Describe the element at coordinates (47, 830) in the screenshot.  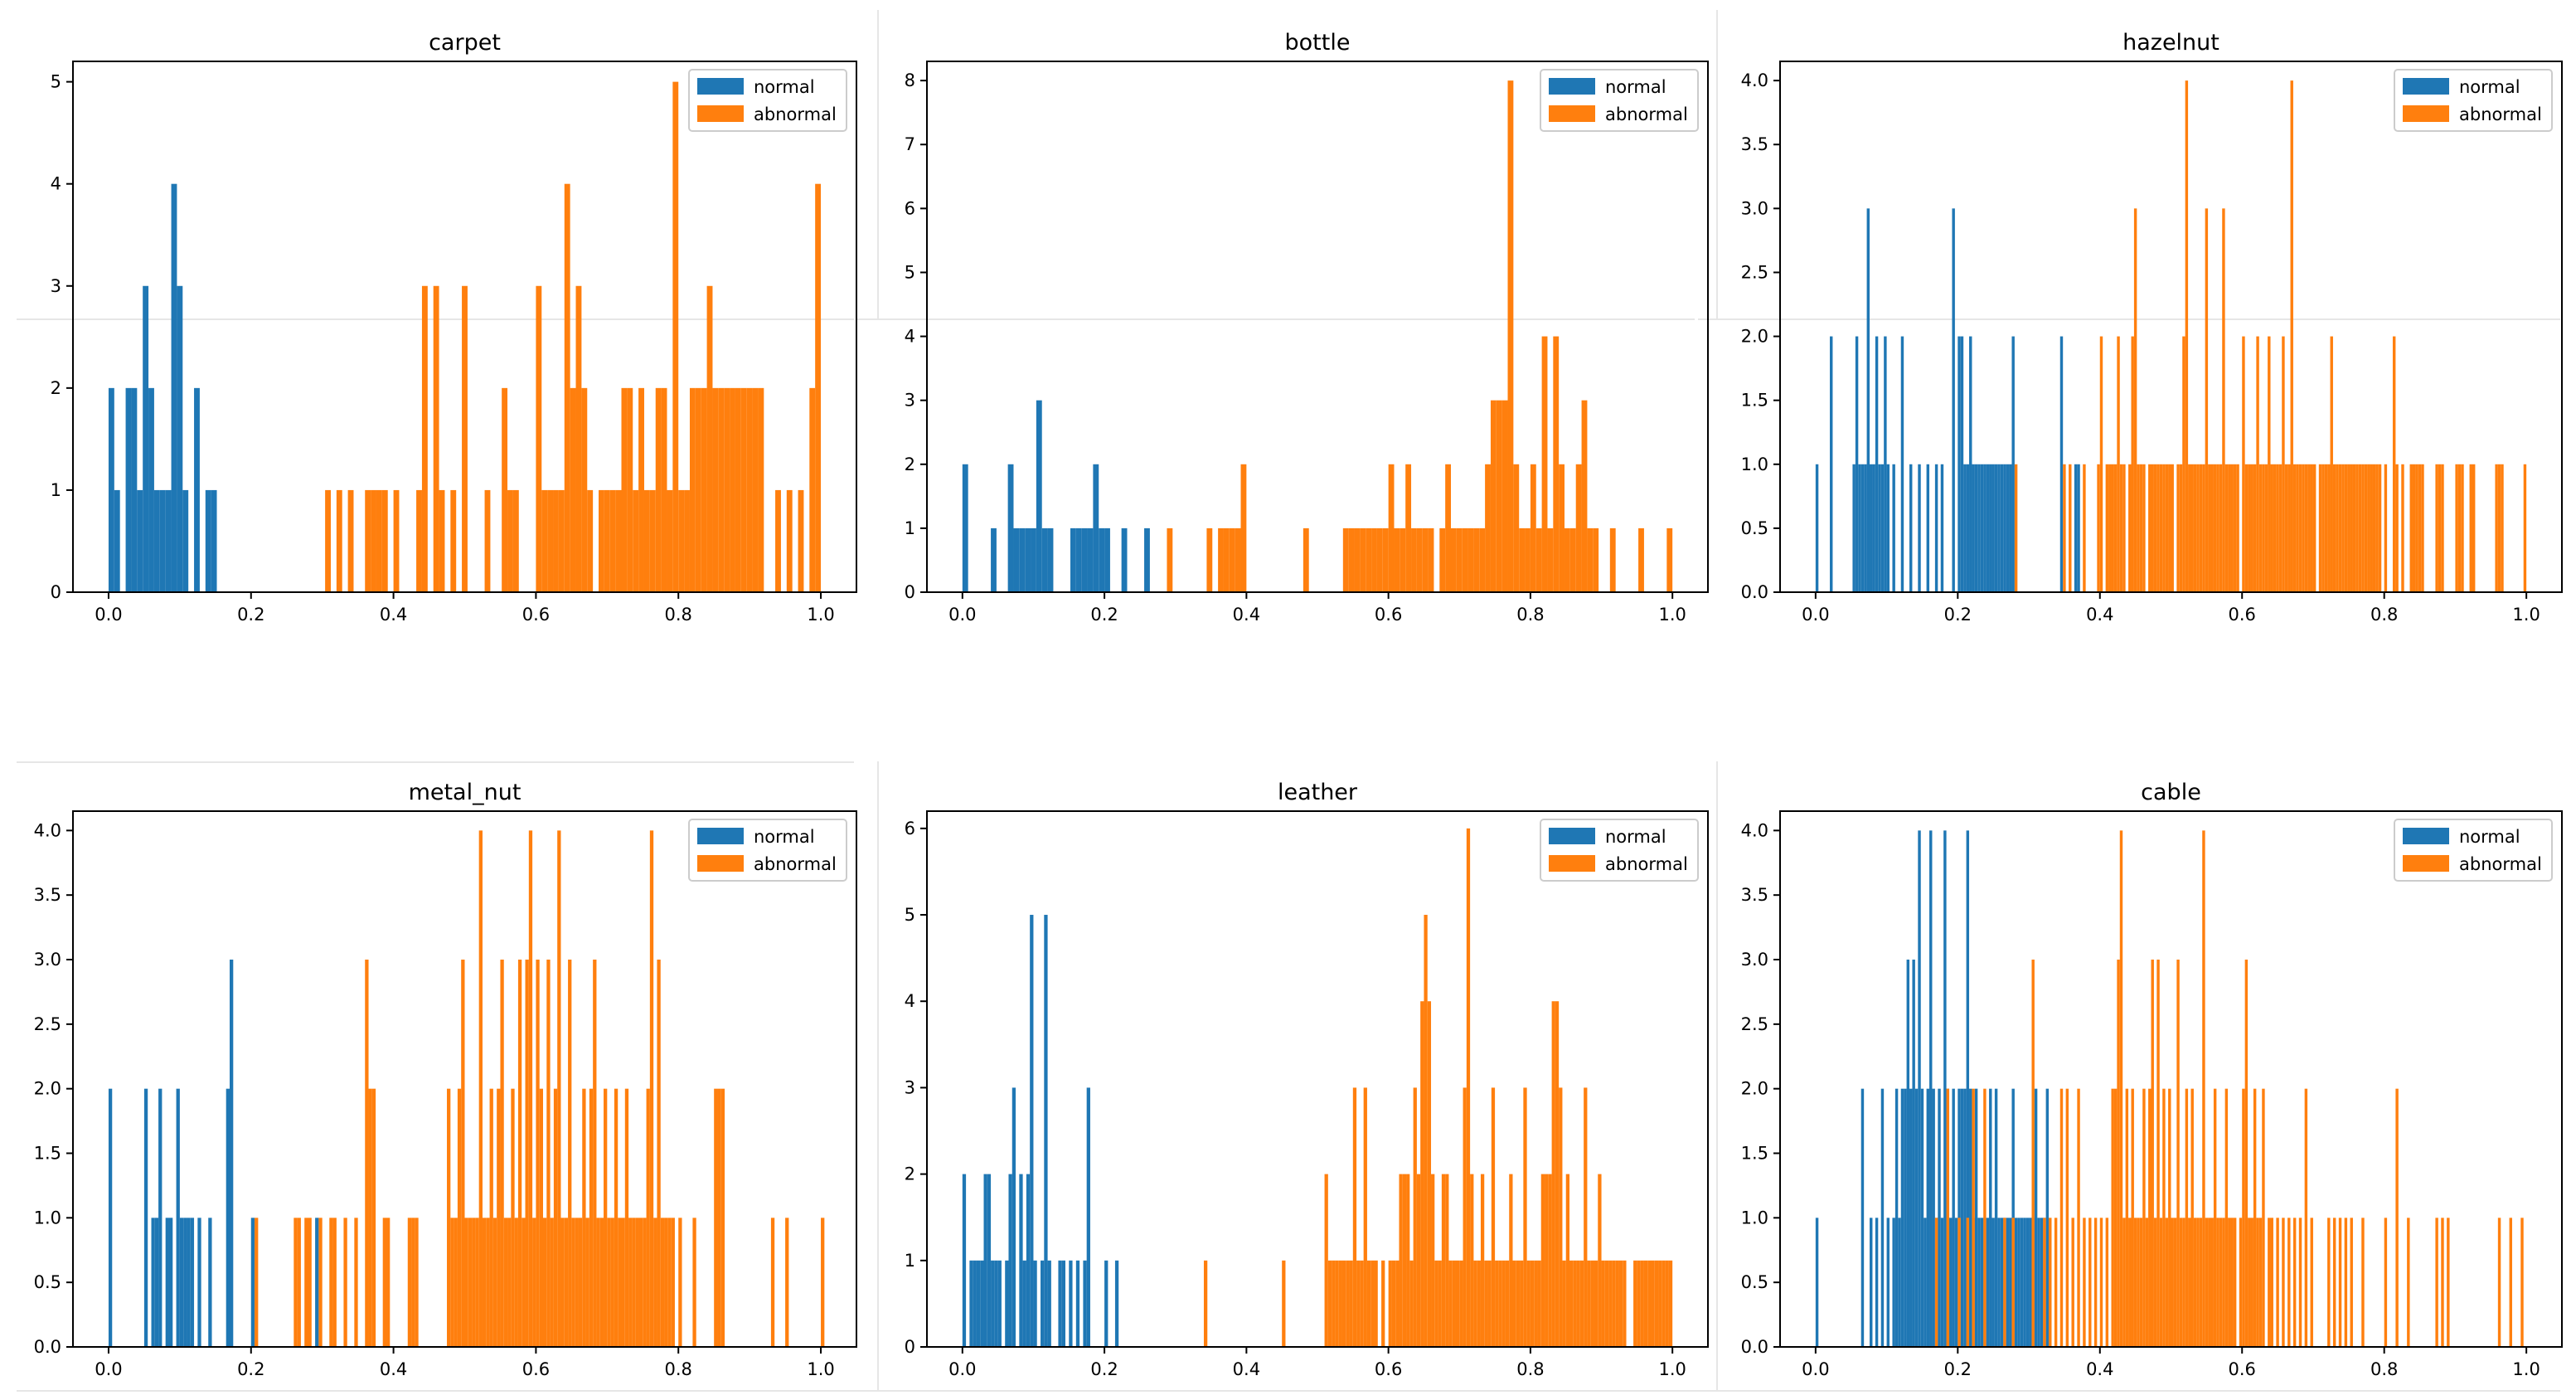
I see `y-tick-label: 4.0` at that location.